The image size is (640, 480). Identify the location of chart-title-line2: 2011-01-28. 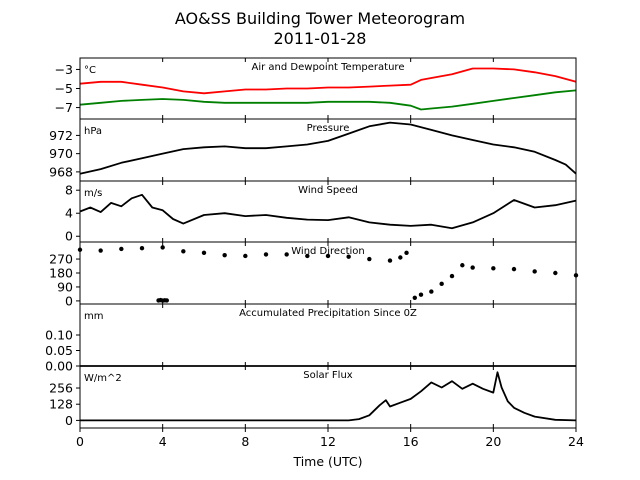
(320, 38).